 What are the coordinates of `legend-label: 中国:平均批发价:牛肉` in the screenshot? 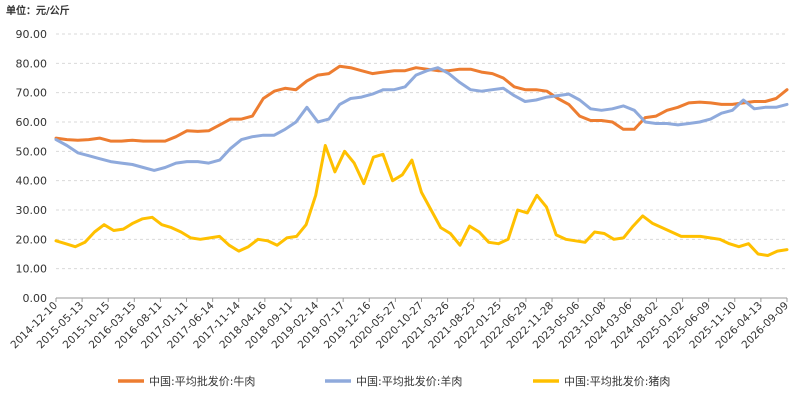 It's located at (202, 381).